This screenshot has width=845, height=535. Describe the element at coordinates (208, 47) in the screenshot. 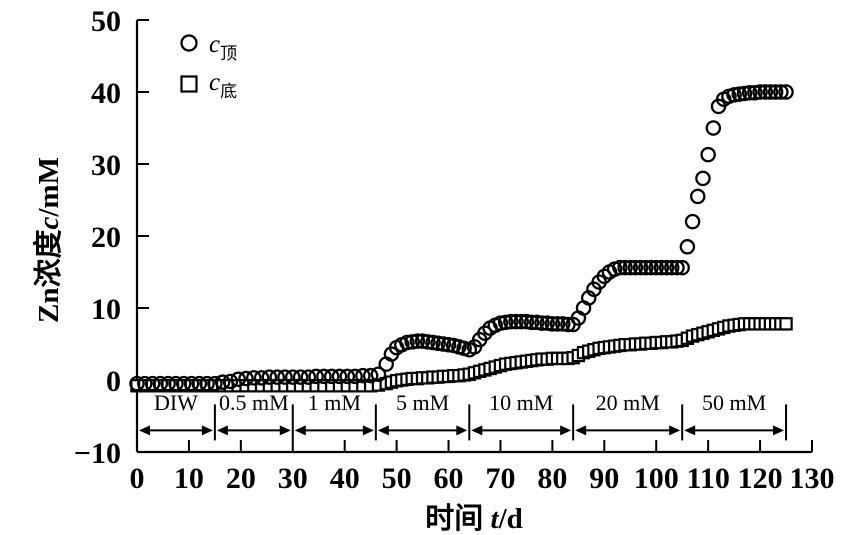

I see `legend-item-c-top: c顶` at that location.